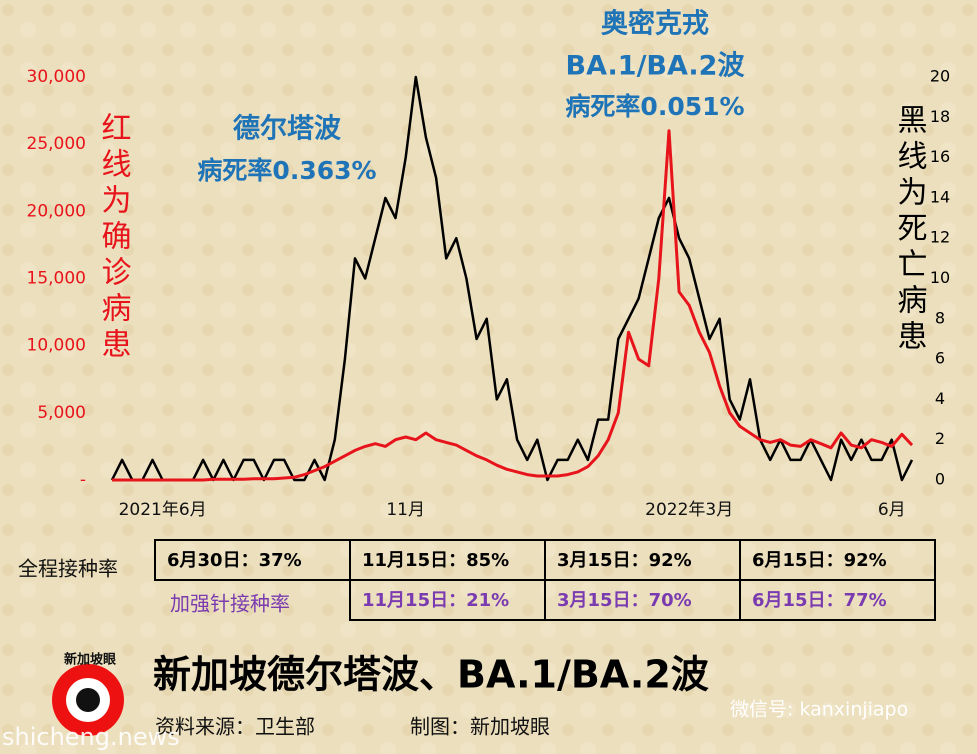  I want to click on y2-tick-label: 6, so click(940, 358).